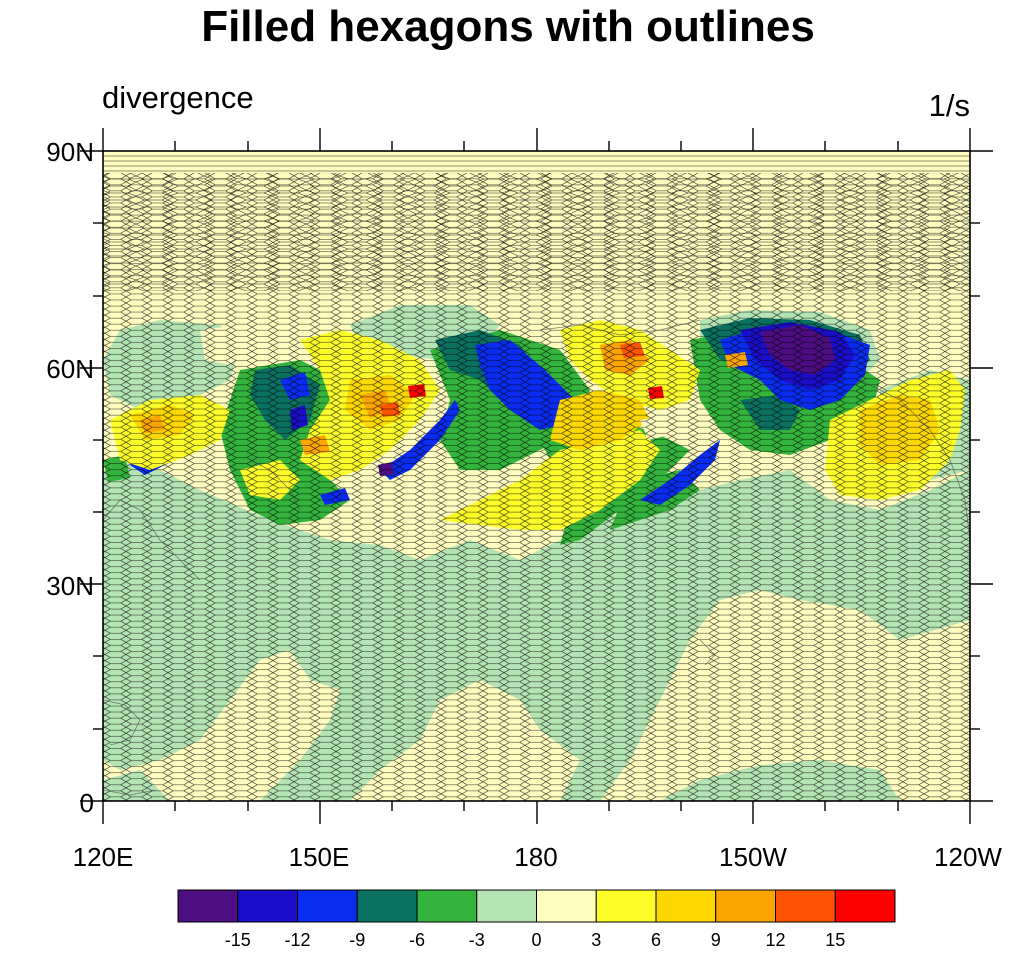  What do you see at coordinates (536, 221) in the screenshot?
I see `polar-mesh` at bounding box center [536, 221].